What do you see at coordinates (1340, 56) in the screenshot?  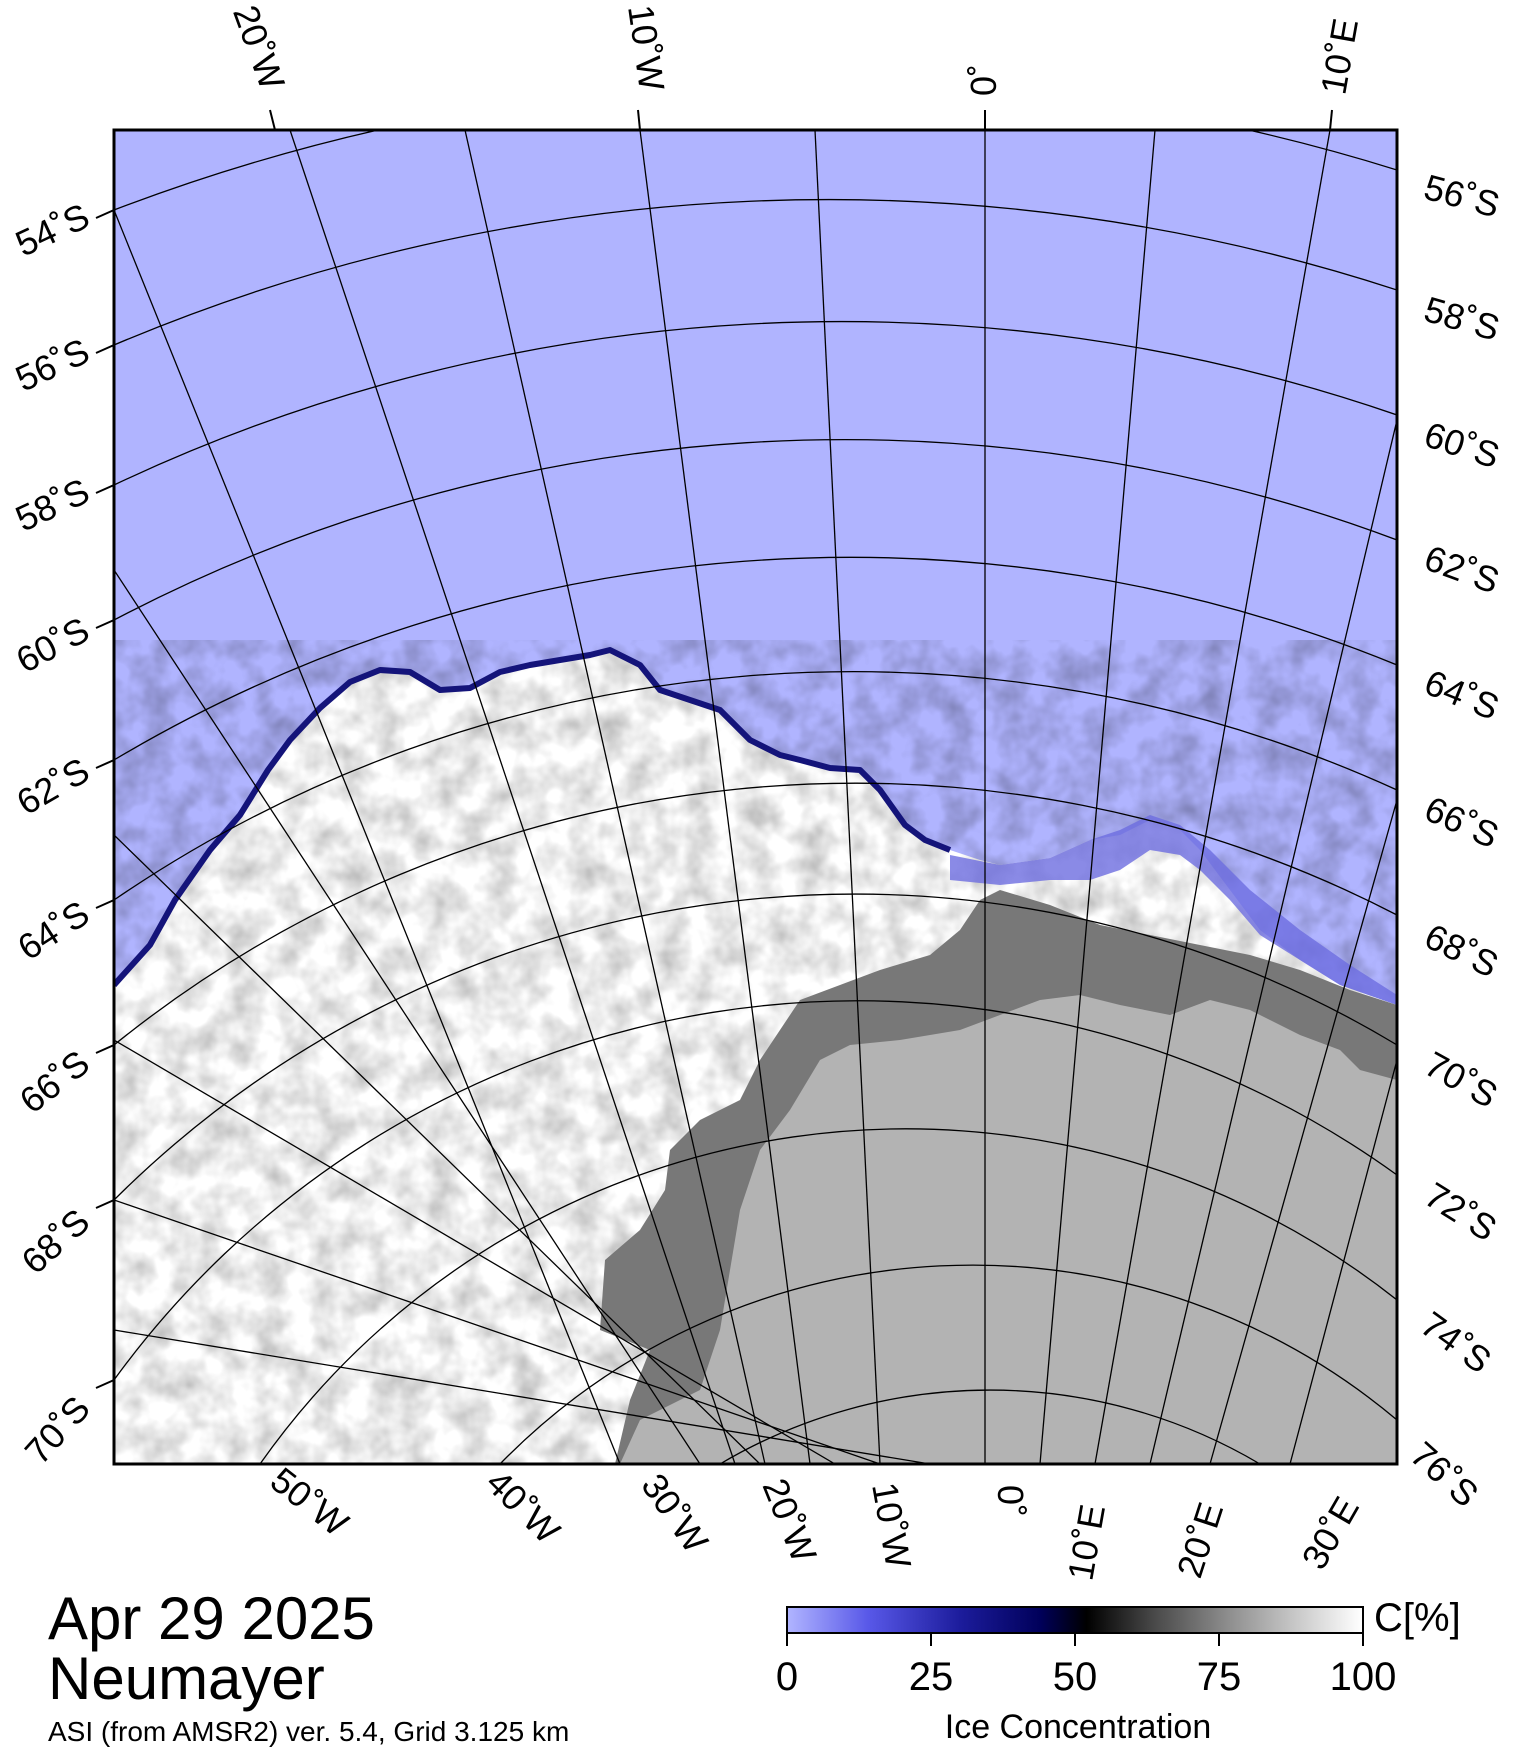 I see `top-lon-label-4: 10˚E` at bounding box center [1340, 56].